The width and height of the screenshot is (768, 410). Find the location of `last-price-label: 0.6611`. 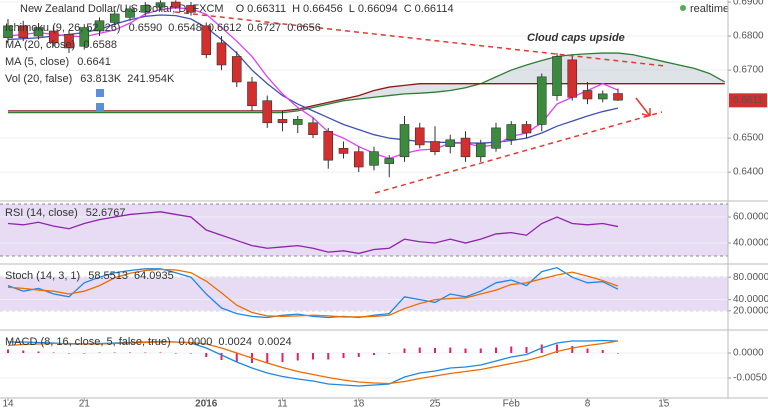

last-price-label: 0.6611 is located at coordinates (748, 100).